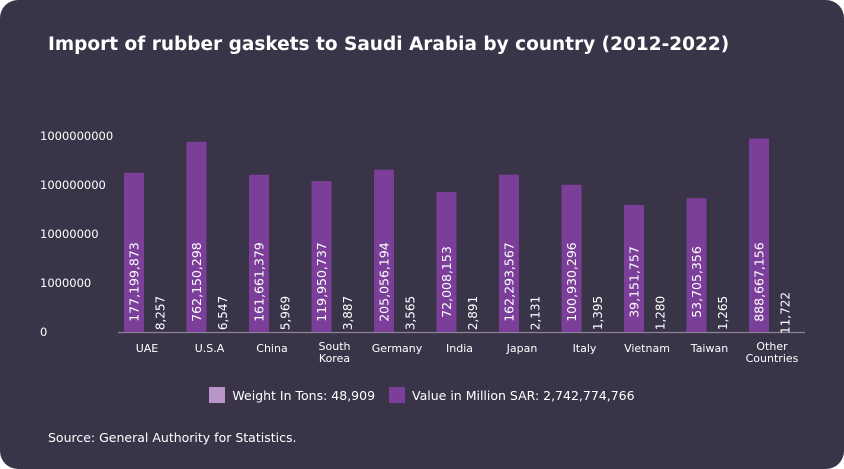 The width and height of the screenshot is (844, 469). I want to click on legend-item-weight: Weight In Tons: 48,909, so click(292, 395).